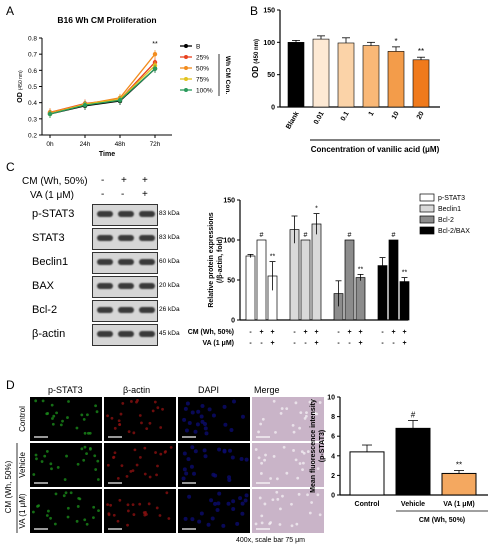  What do you see at coordinates (233, 321) in the screenshot?
I see `y-tick-label: 0` at bounding box center [233, 321].